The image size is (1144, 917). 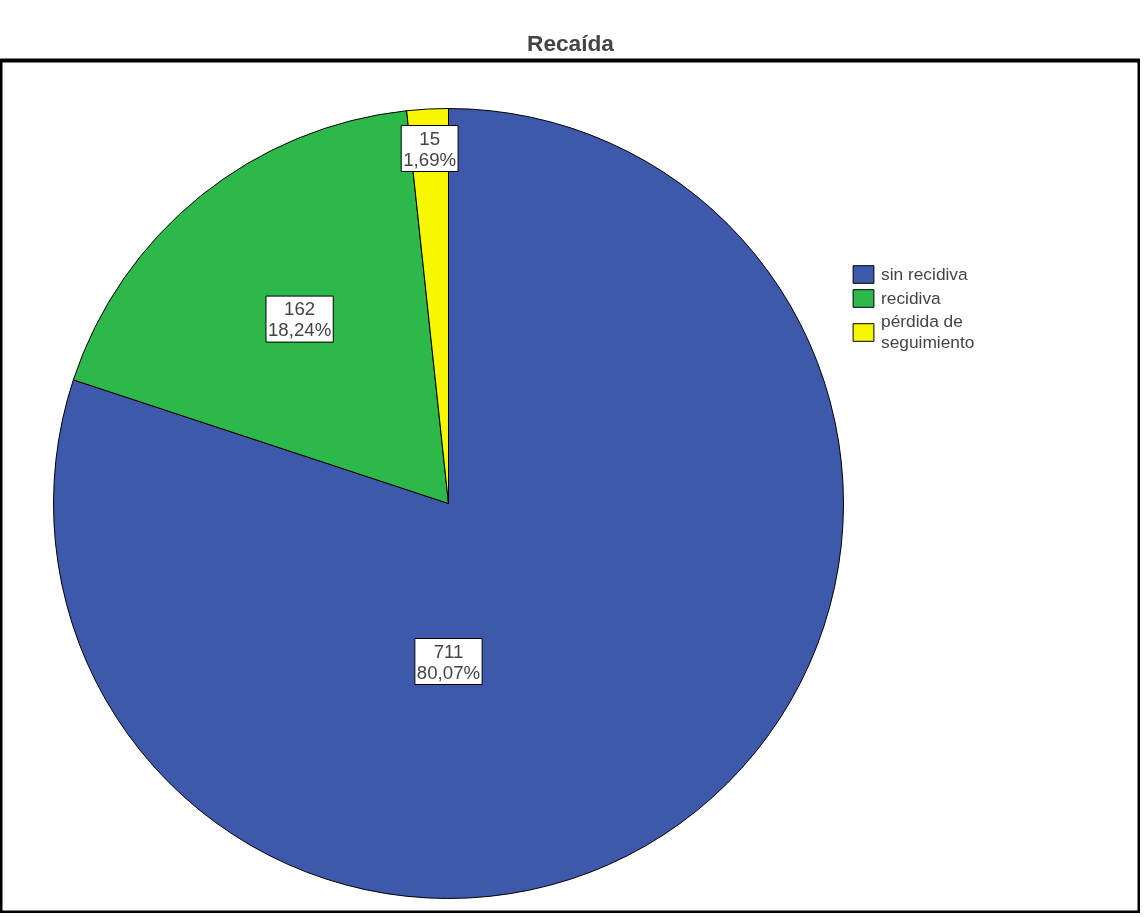 I want to click on legend-label: recidiva, so click(x=911, y=298).